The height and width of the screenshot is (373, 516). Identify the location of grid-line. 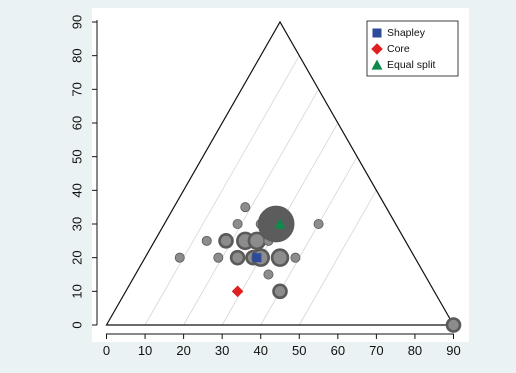
(337, 258).